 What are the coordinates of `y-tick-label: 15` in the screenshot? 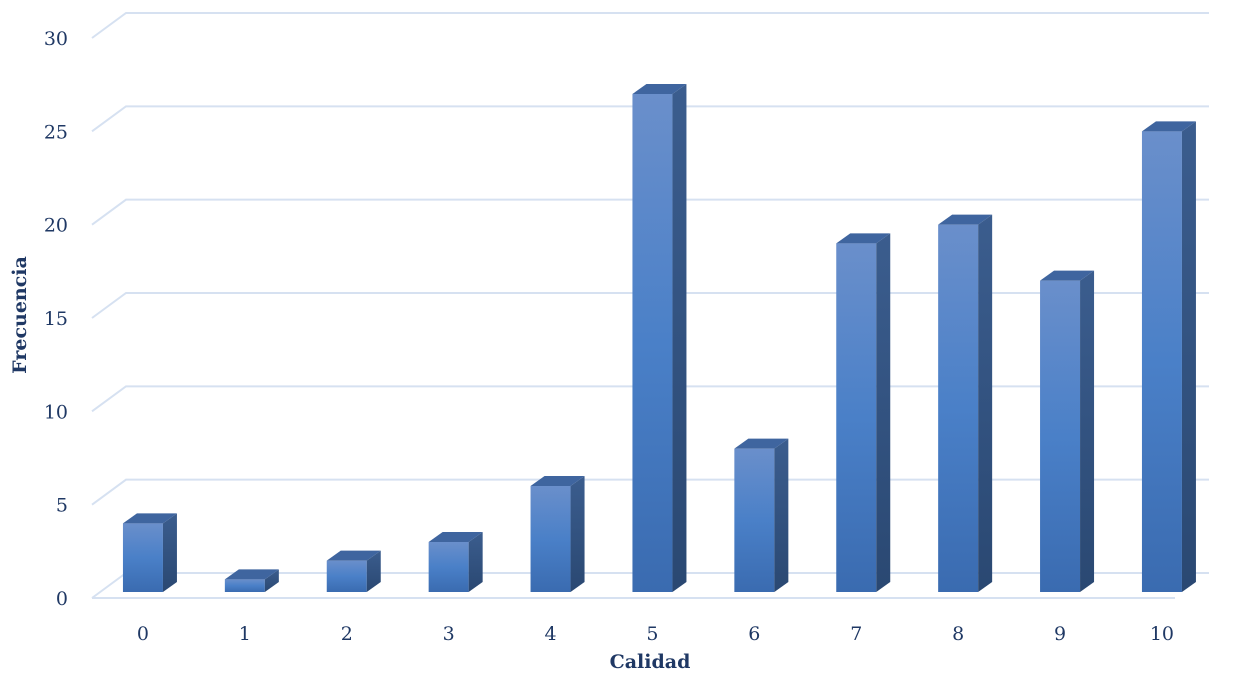 It's located at (56, 319).